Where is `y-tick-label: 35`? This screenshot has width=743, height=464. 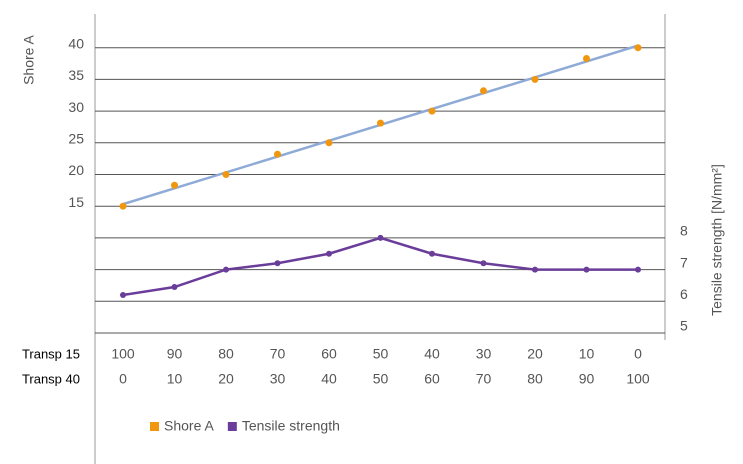
y-tick-label: 35 is located at coordinates (76, 75).